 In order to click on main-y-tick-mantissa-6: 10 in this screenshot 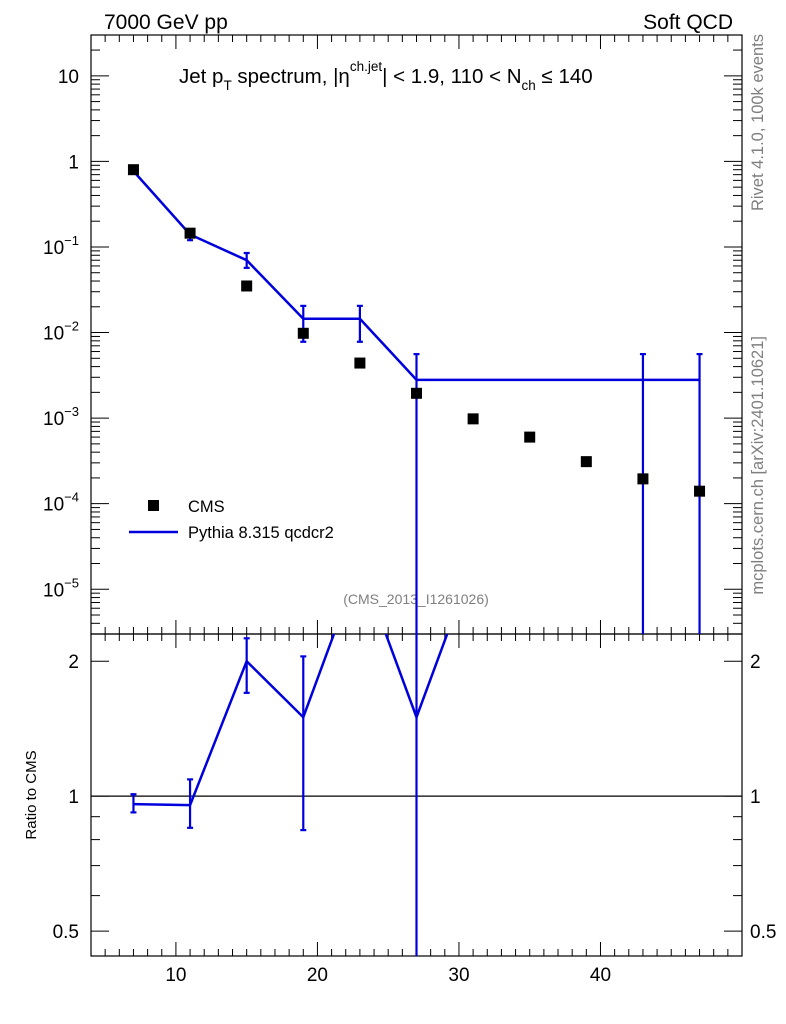, I will do `click(53, 590)`.